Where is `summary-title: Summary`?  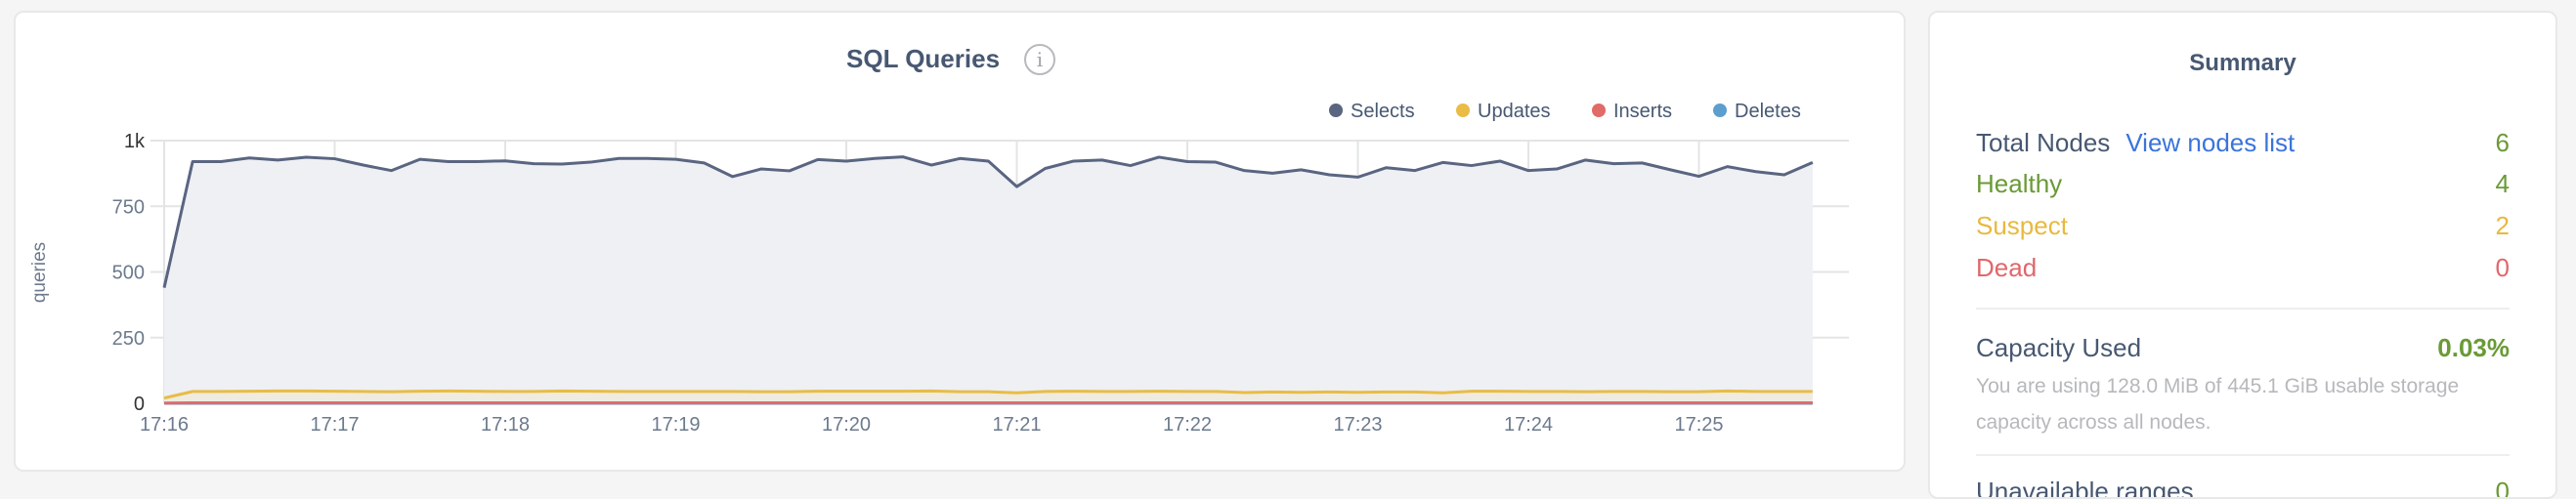
summary-title: Summary is located at coordinates (2243, 63).